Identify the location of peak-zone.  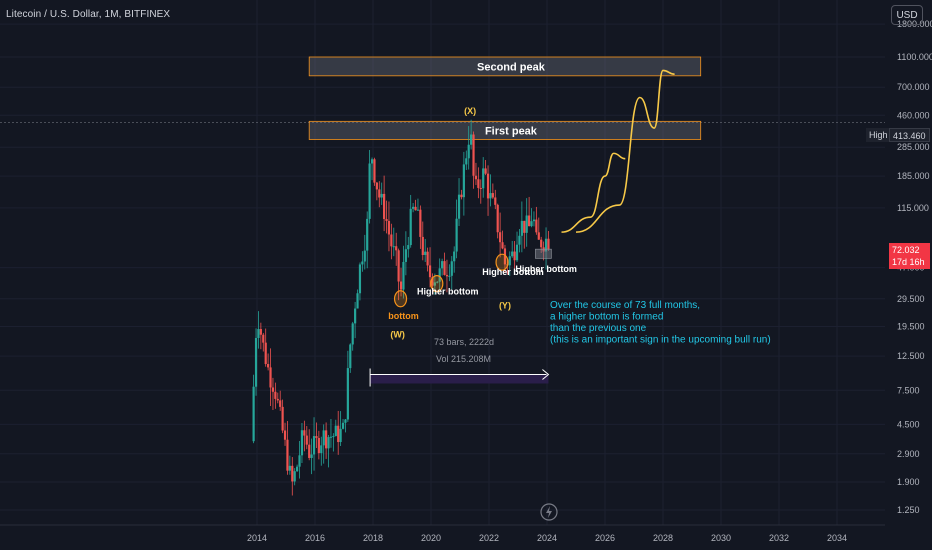
(505, 130).